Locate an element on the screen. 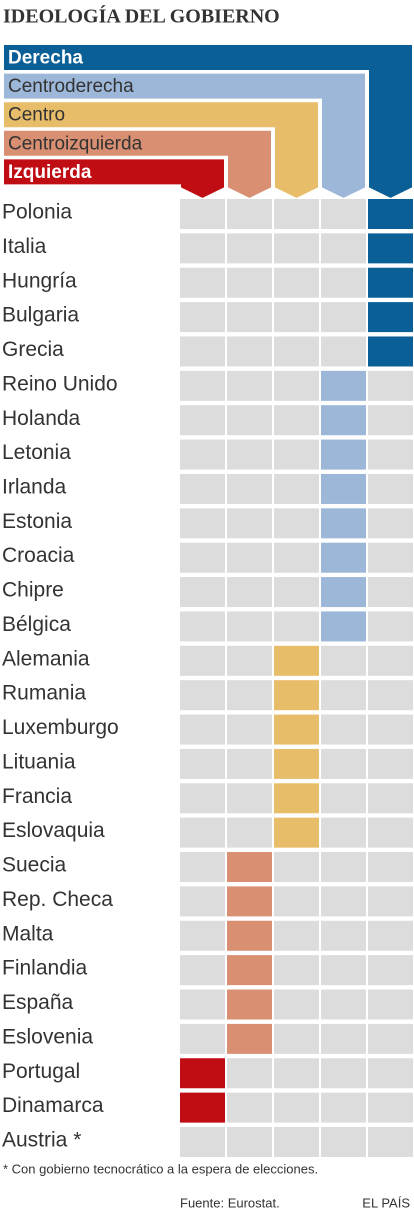 This screenshot has width=414, height=1214. country-label: Portugal is located at coordinates (41, 1071).